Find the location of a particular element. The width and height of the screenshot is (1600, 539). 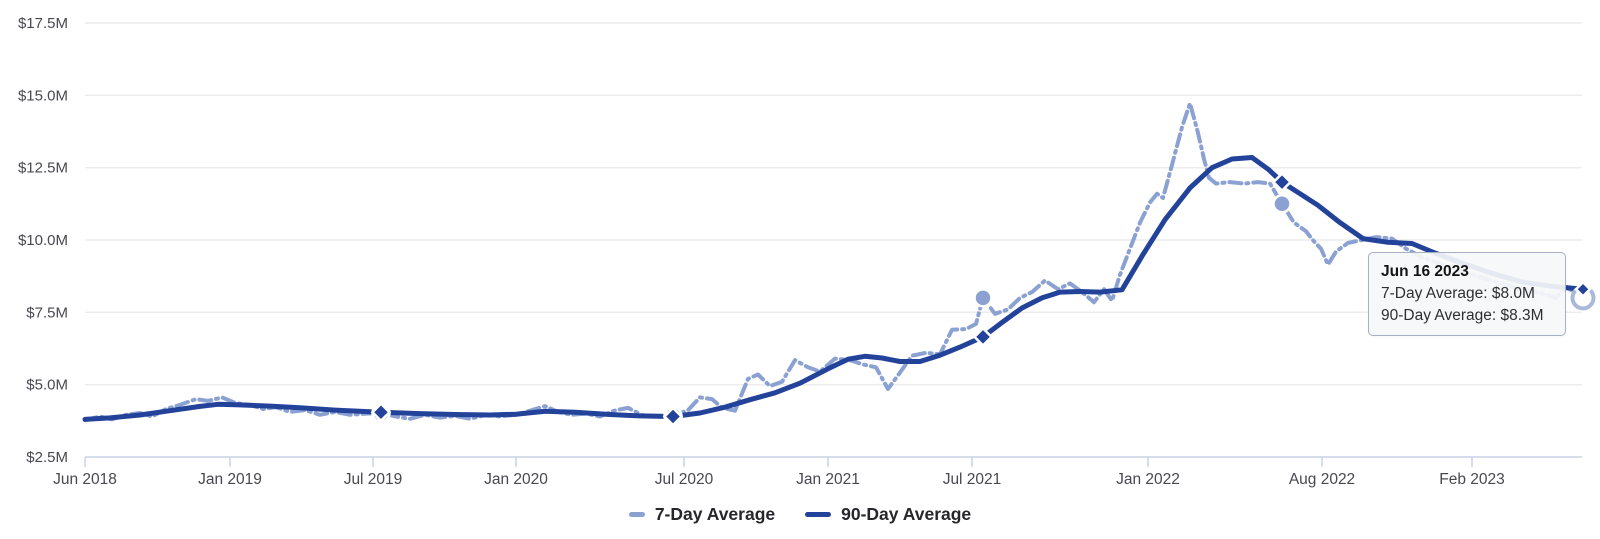

tooltip-90day-value: 90-Day Average: $8.3M is located at coordinates (1462, 315).